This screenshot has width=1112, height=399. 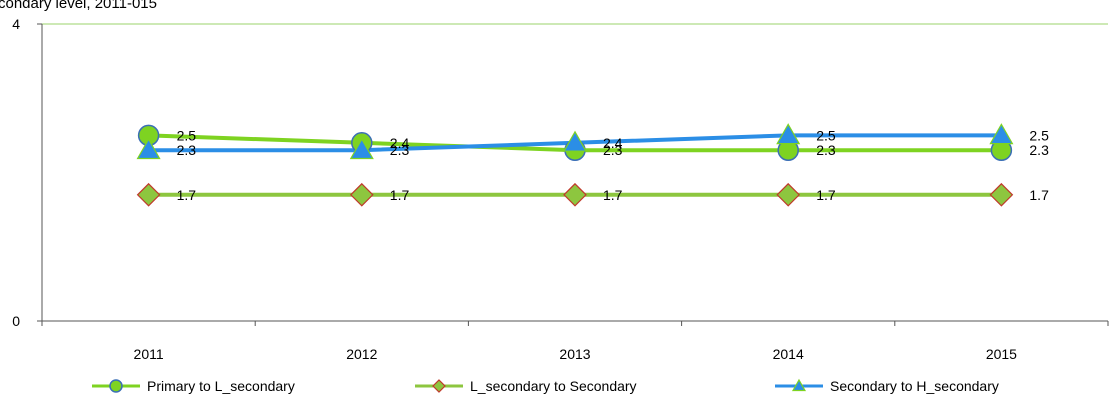 What do you see at coordinates (788, 354) in the screenshot?
I see `x-tick-label: 2014` at bounding box center [788, 354].